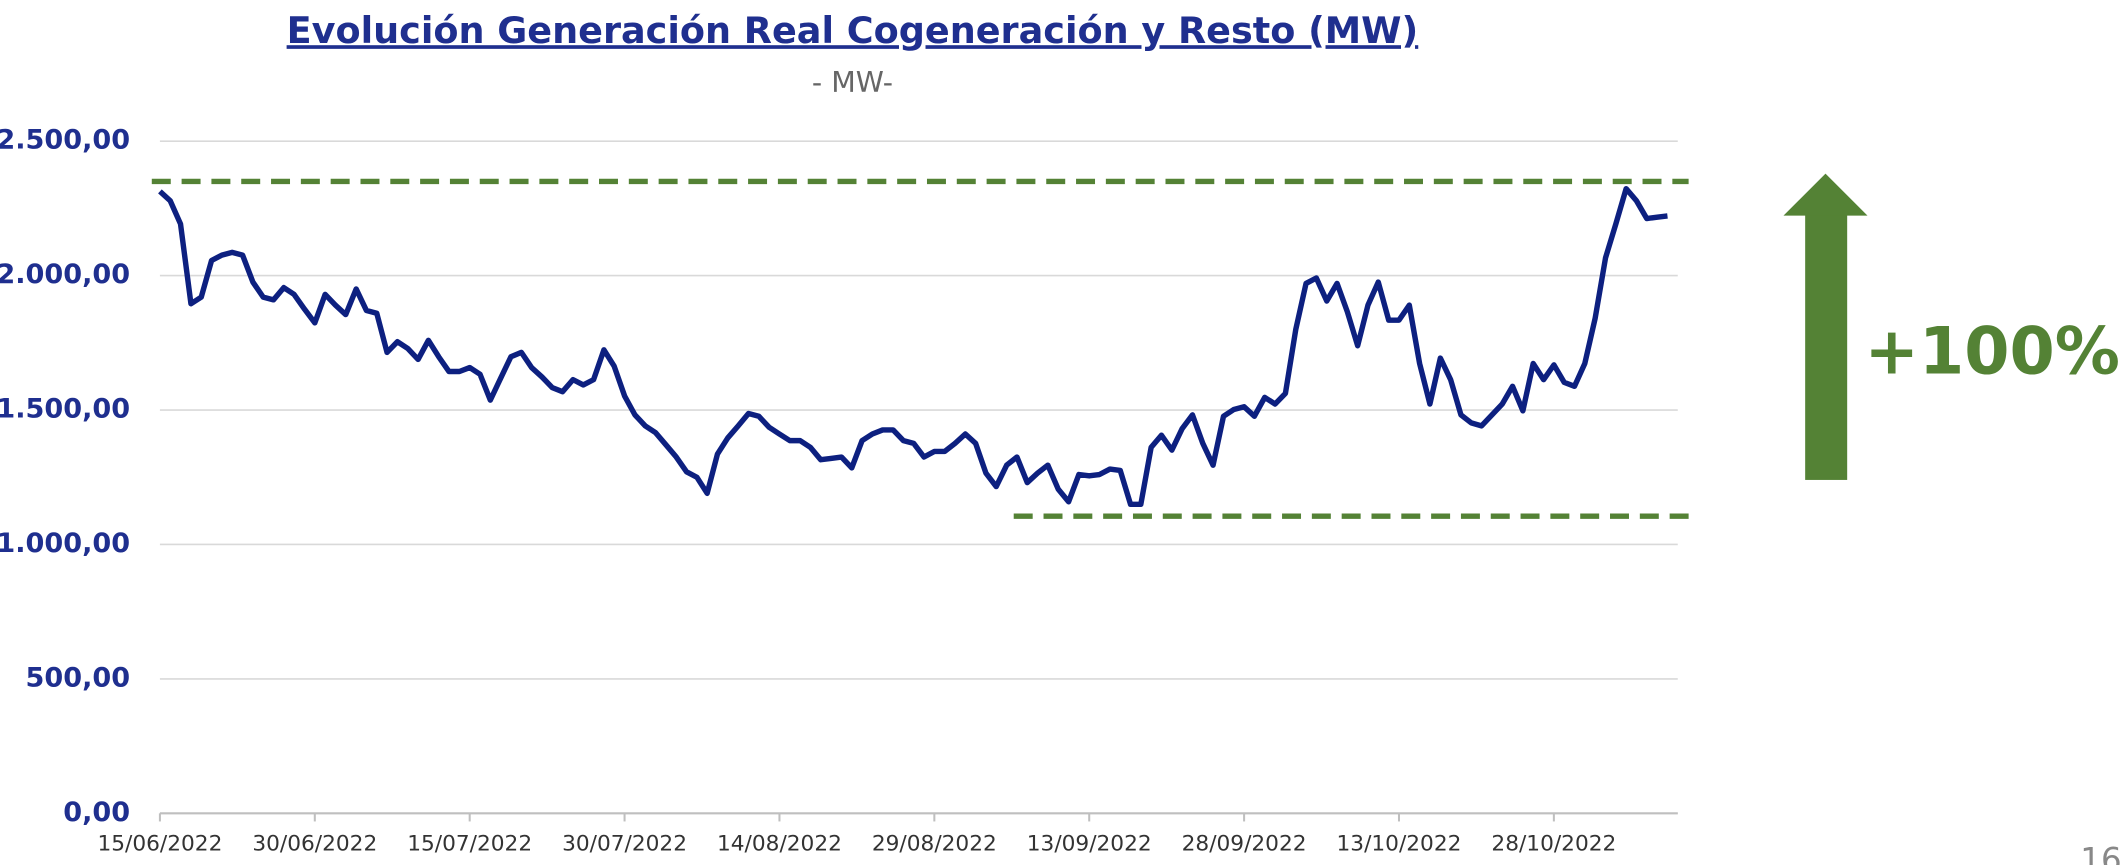  I want to click on x-tick-label: 15/07/2022, so click(469, 843).